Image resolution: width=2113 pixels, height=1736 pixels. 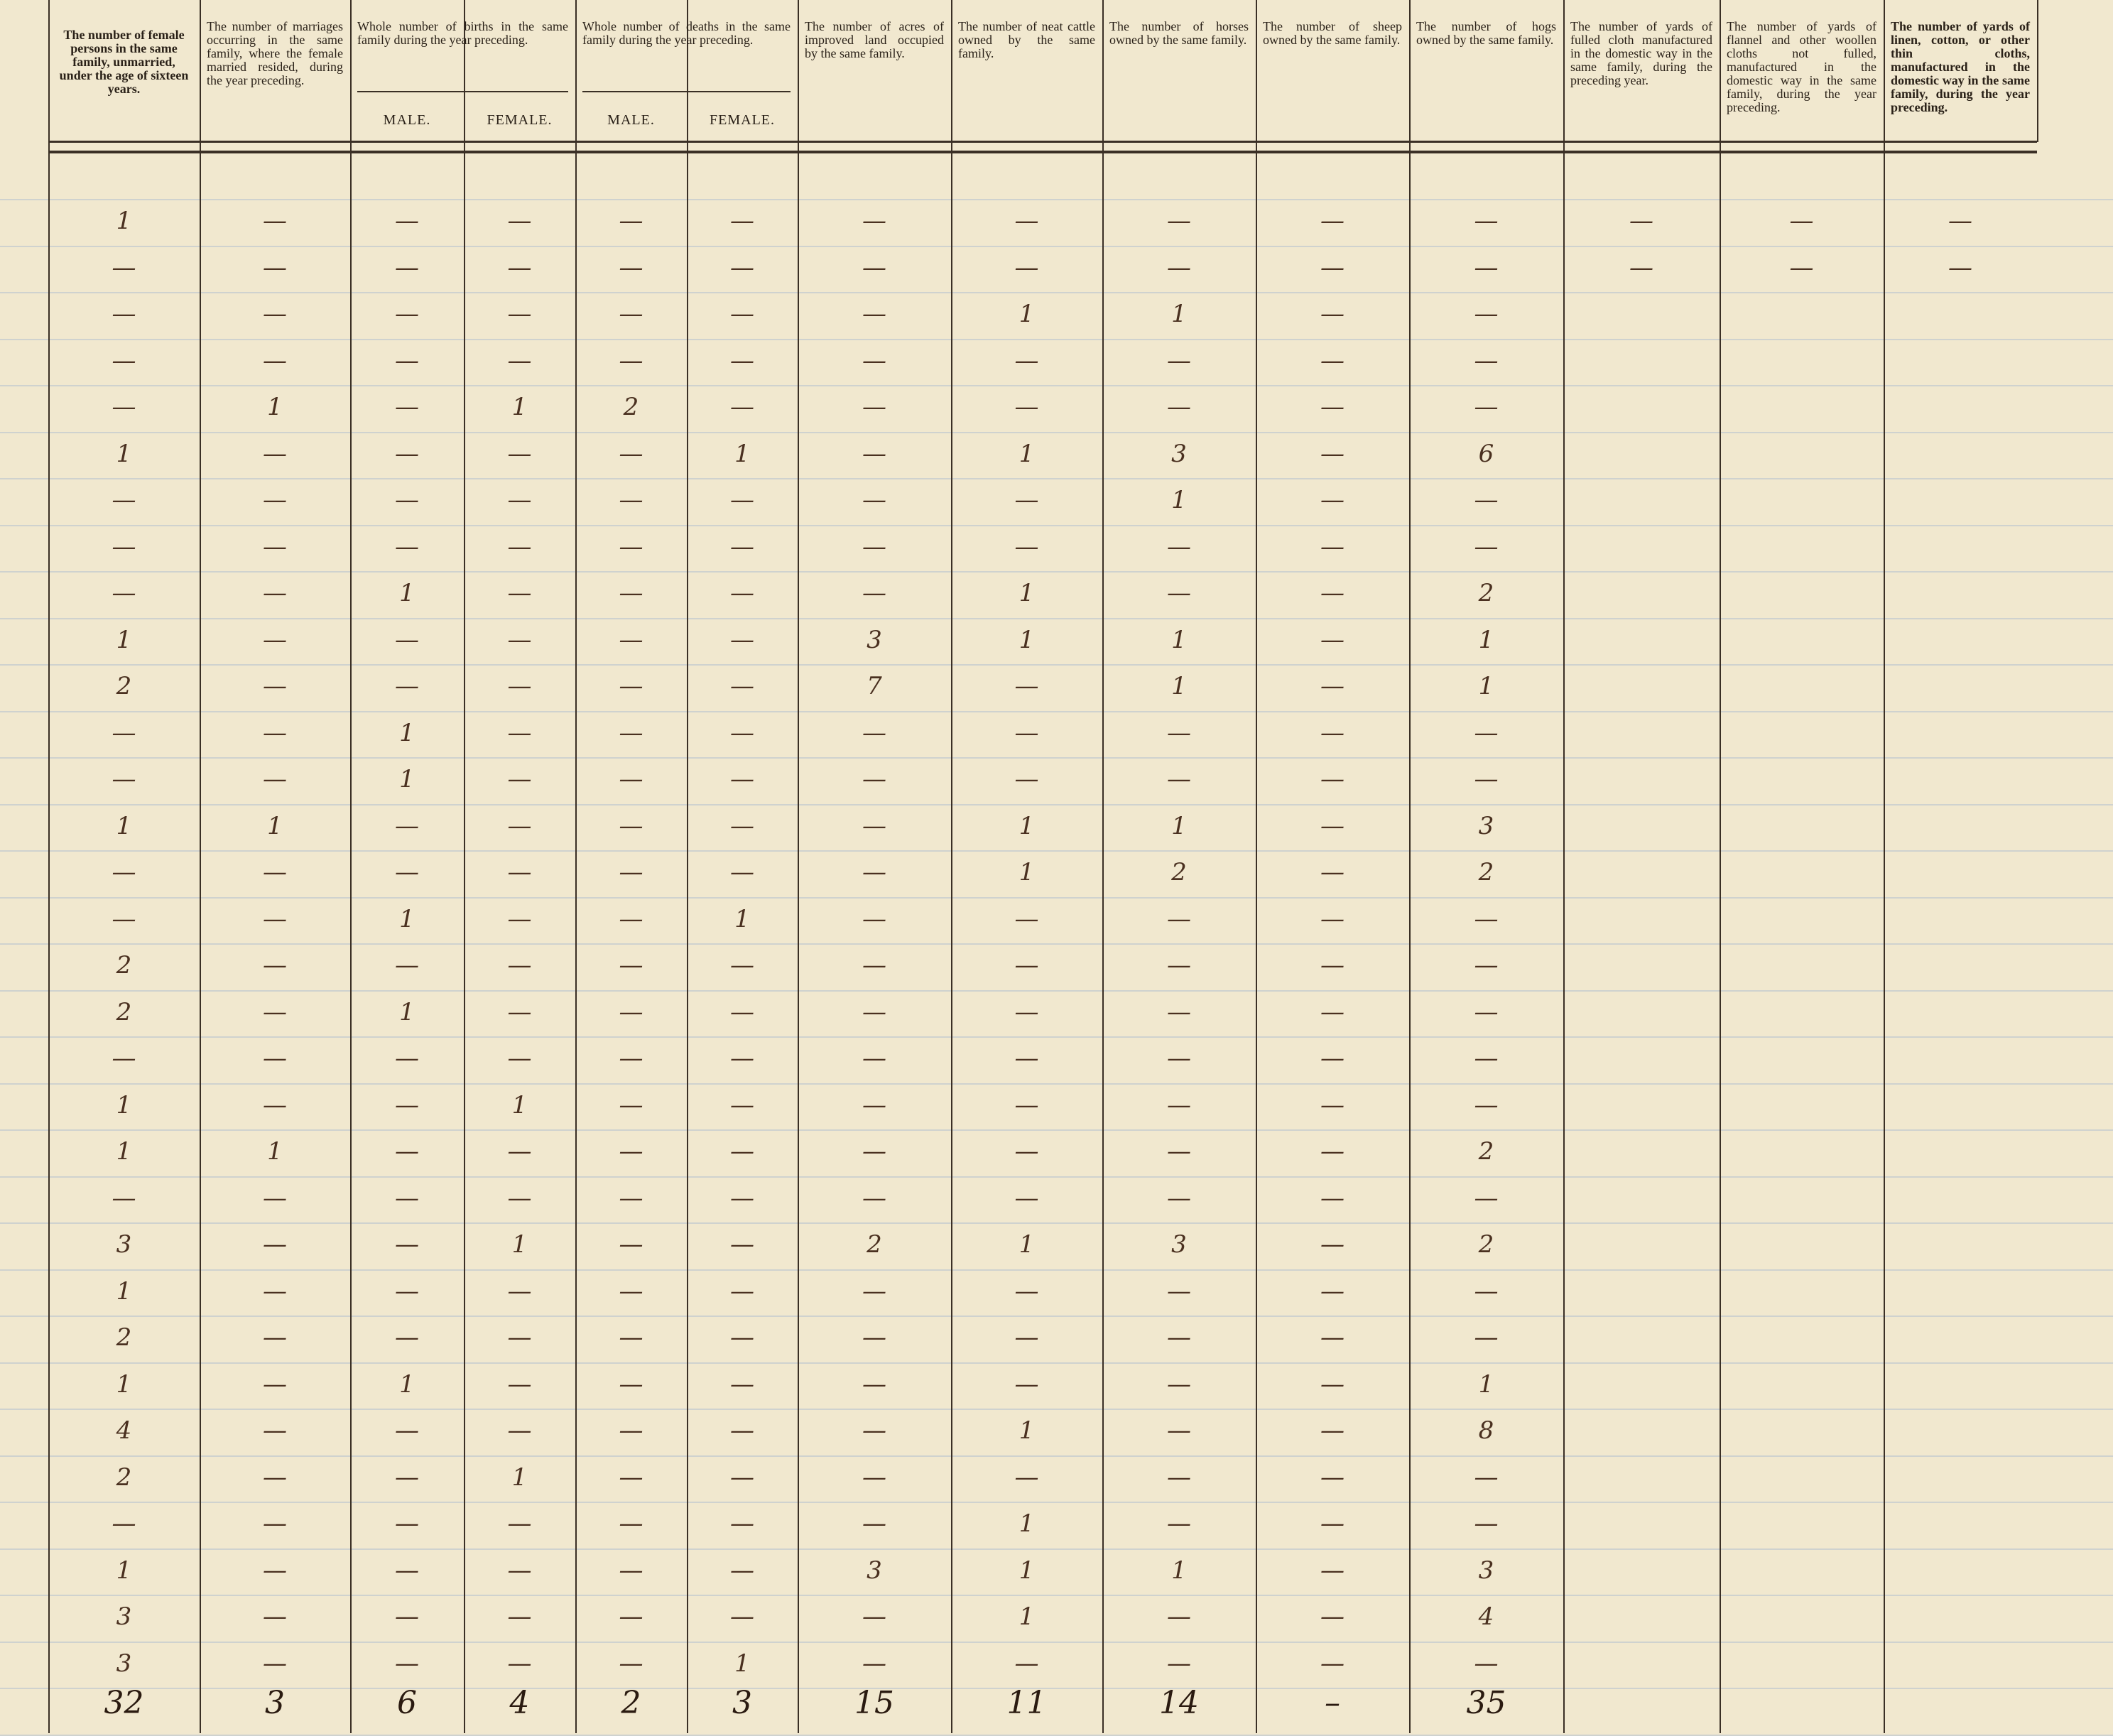 I want to click on header-rule, so click(x=1042, y=142).